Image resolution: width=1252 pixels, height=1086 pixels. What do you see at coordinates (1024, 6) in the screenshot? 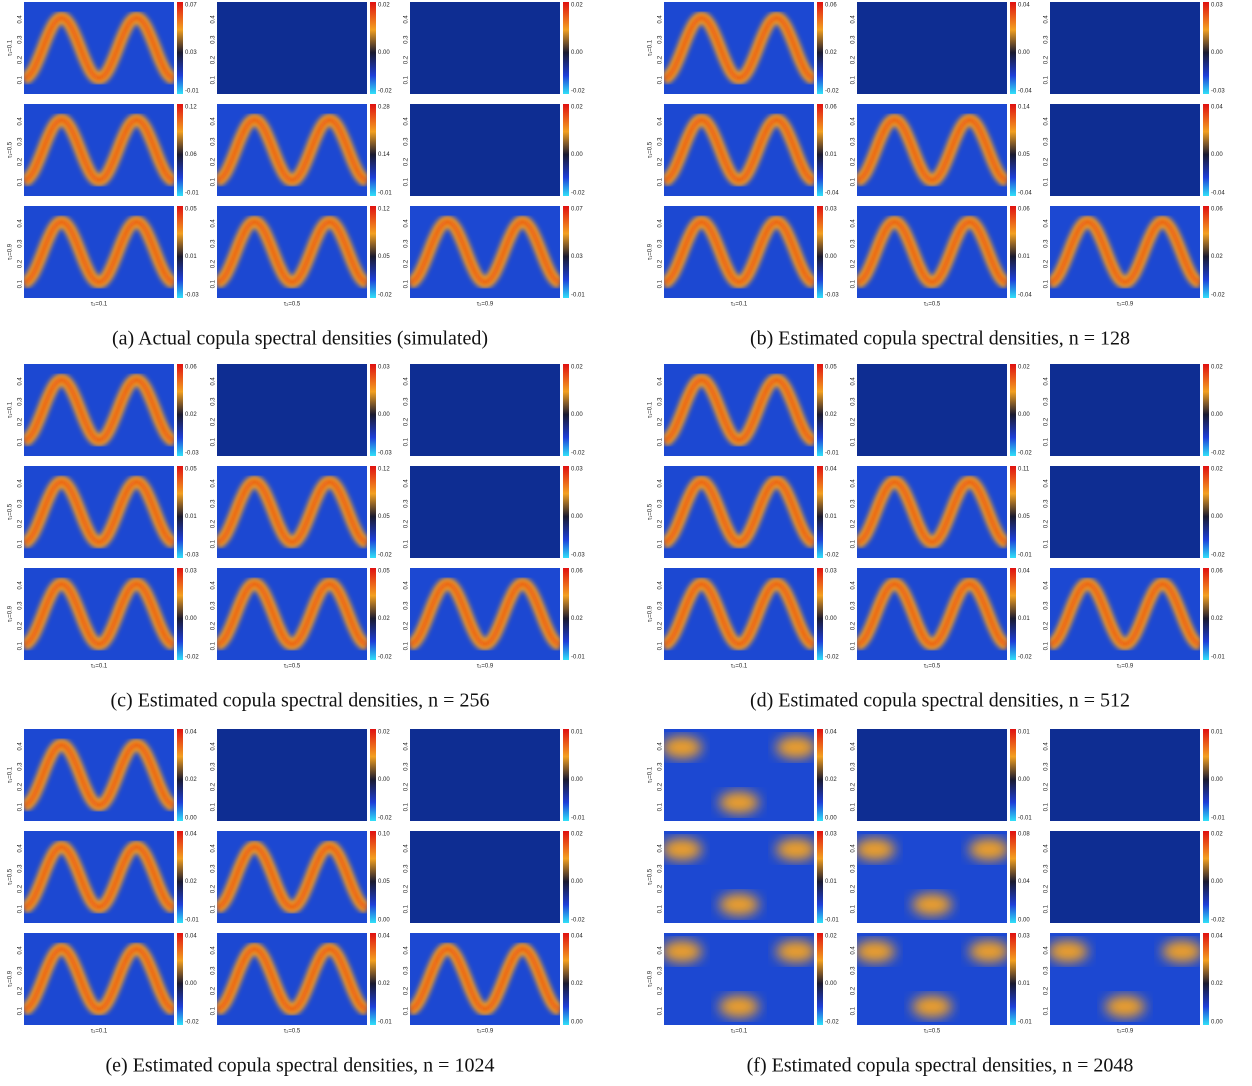
I see `colorbar-label: 0.04` at bounding box center [1024, 6].